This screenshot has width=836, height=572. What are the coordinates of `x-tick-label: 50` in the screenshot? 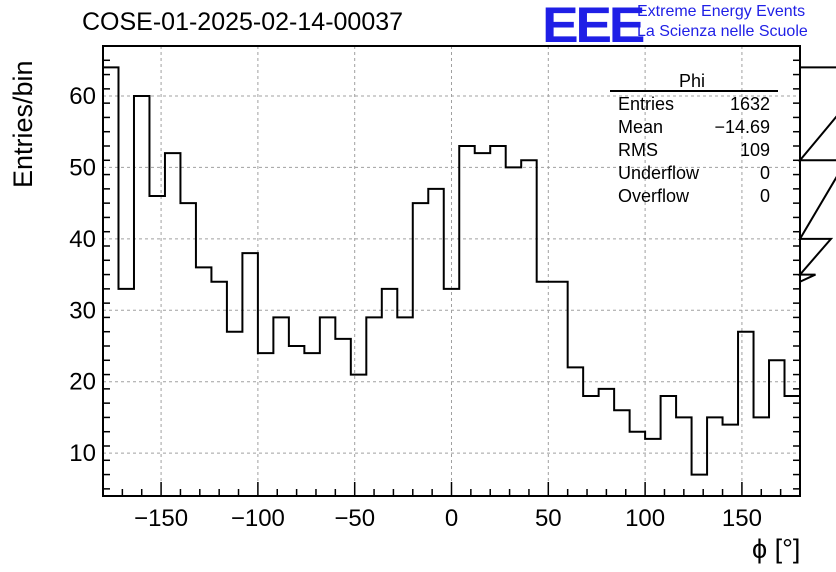 It's located at (548, 518).